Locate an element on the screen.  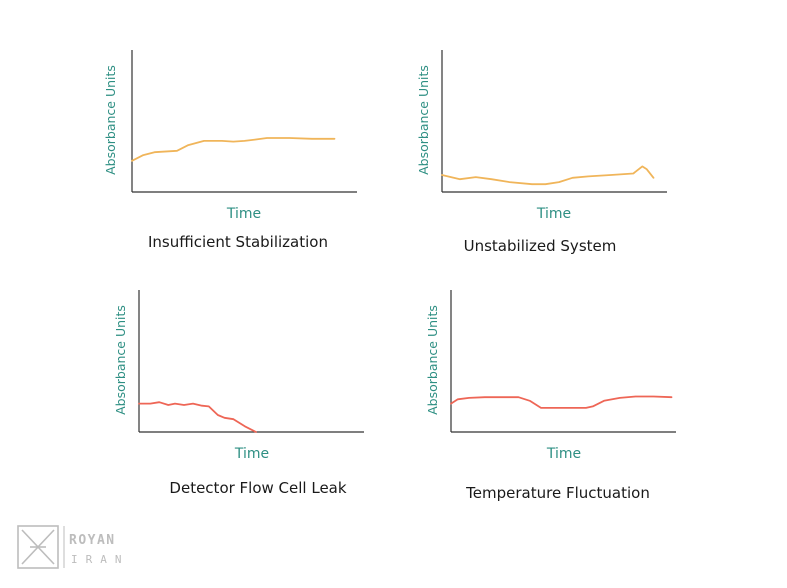
logo-mark-icon is located at coordinates (38, 547).